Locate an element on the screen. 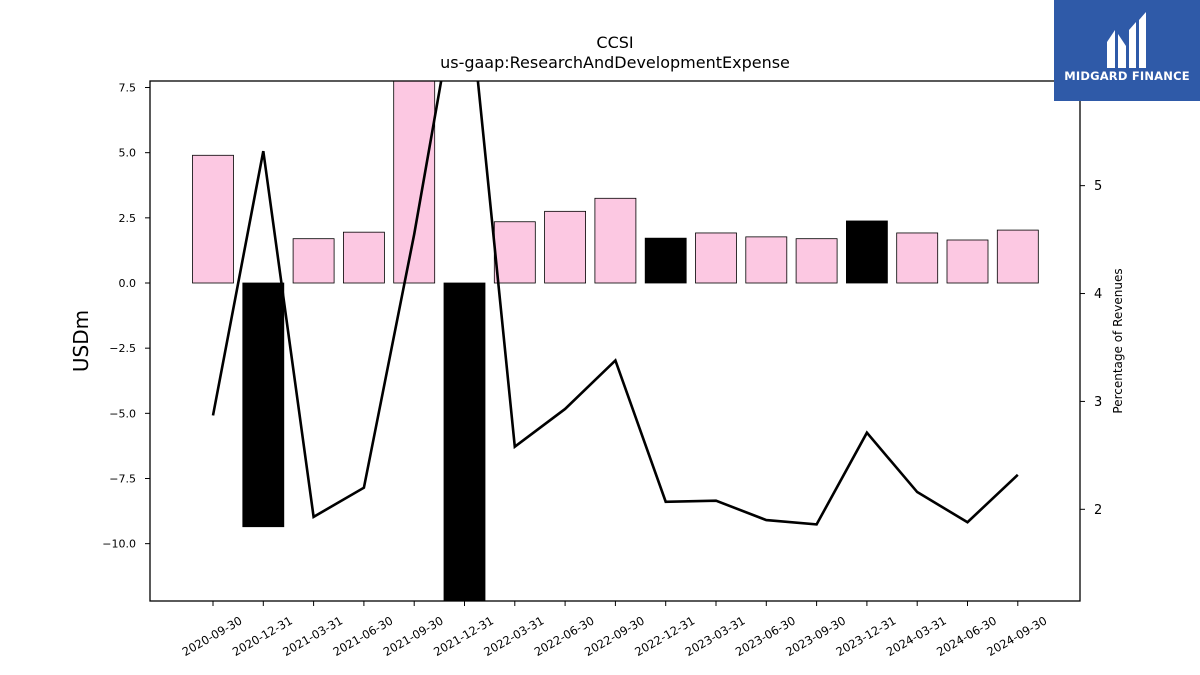  y-tick-label: 7.5 is located at coordinates (128, 88).